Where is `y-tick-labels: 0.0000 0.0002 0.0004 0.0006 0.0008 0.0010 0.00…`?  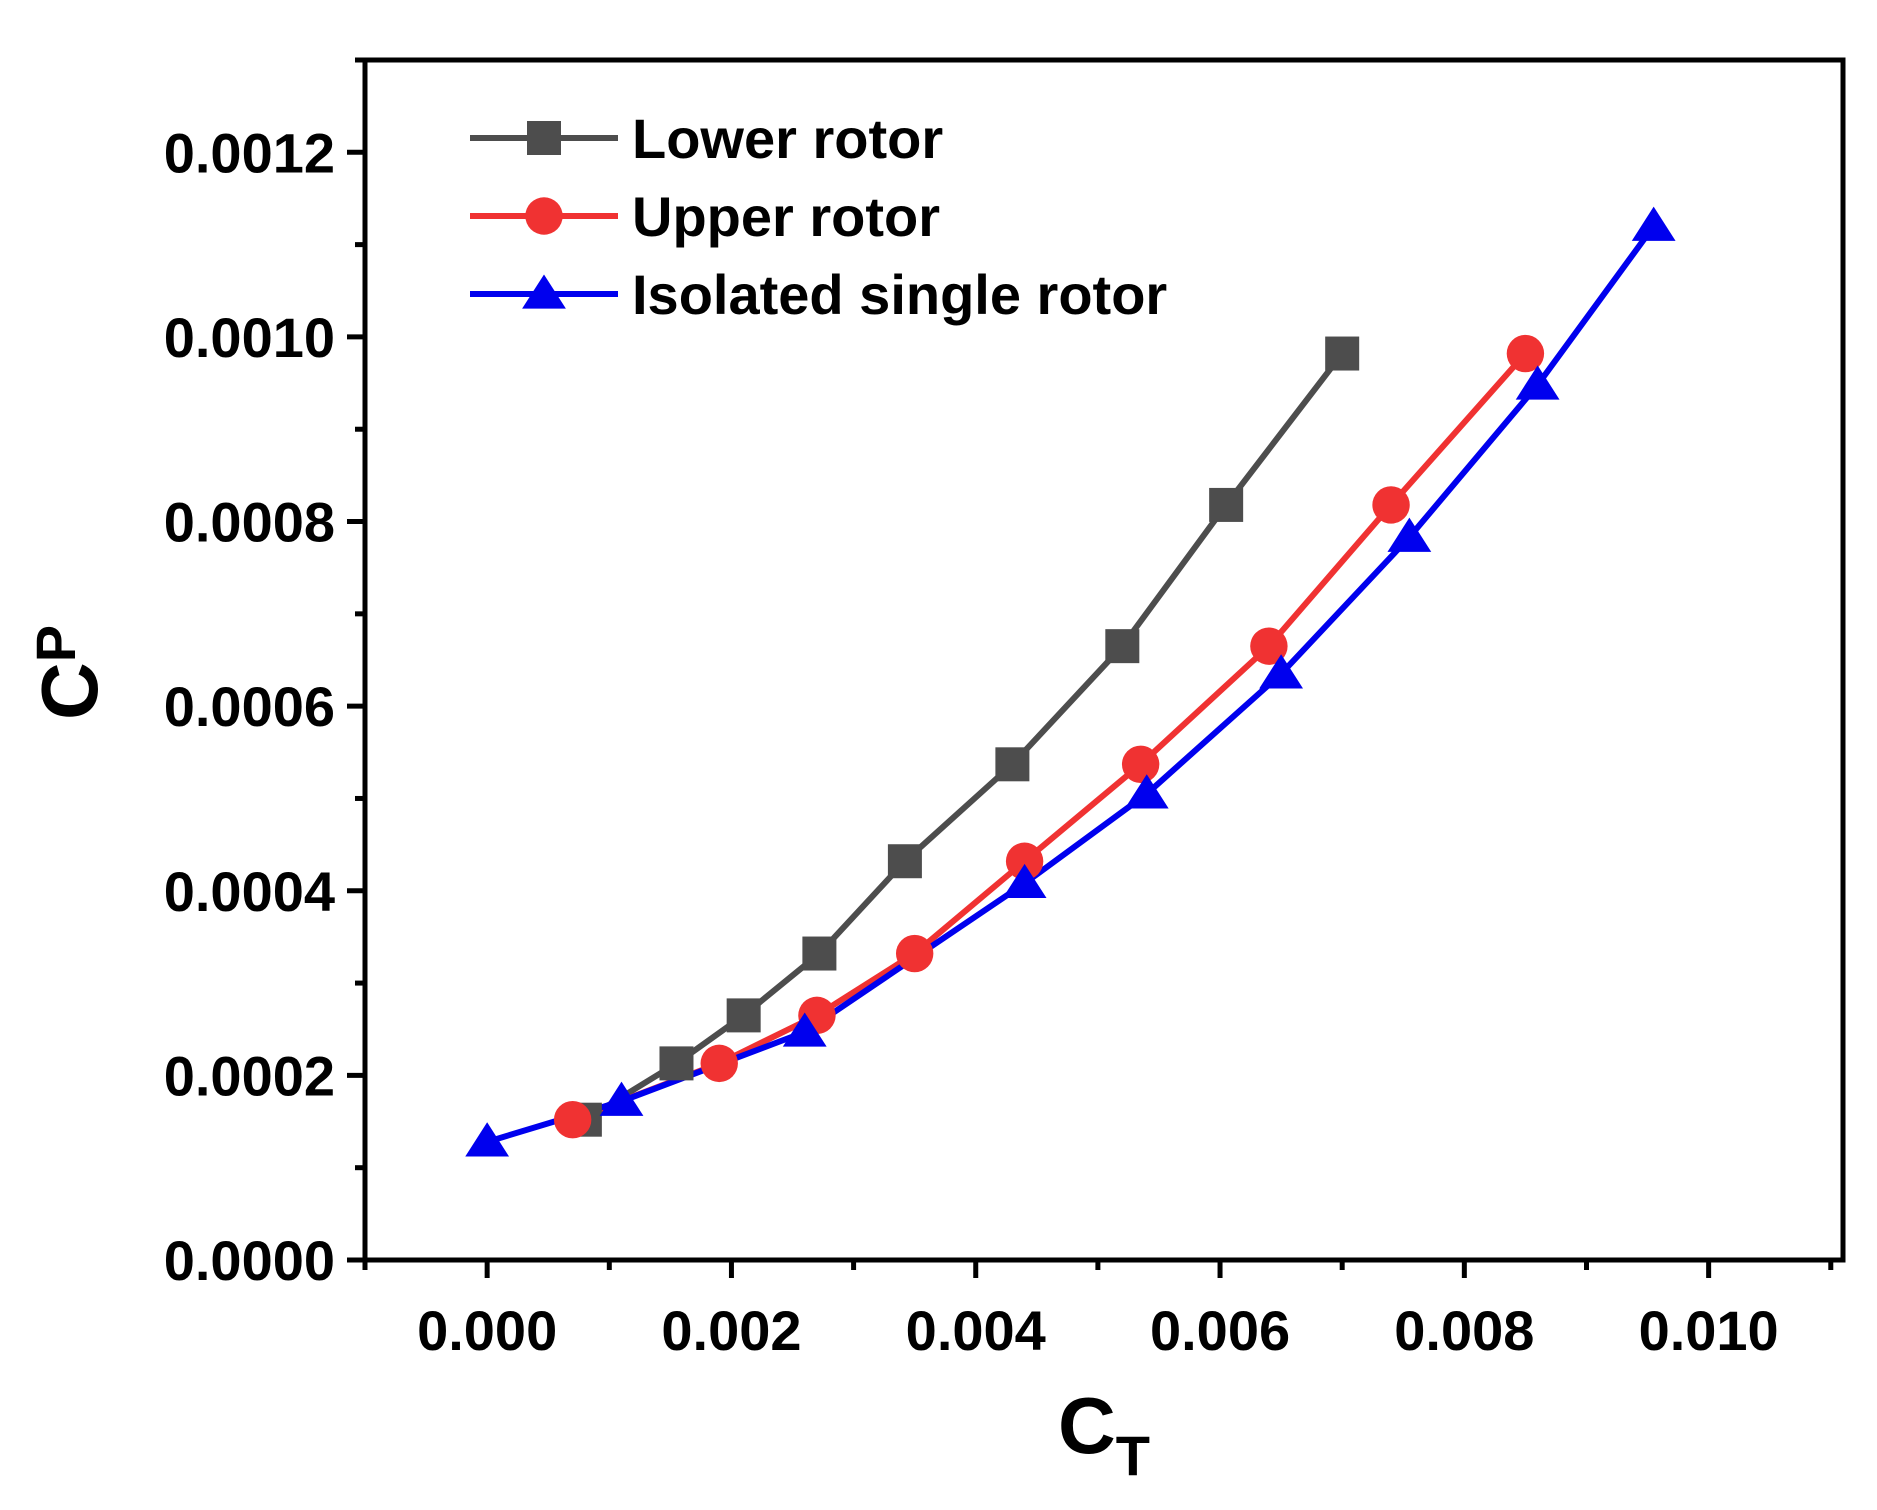 y-tick-labels: 0.0000 0.0002 0.0004 0.0006 0.0008 0.0010 0.00… is located at coordinates (249, 706).